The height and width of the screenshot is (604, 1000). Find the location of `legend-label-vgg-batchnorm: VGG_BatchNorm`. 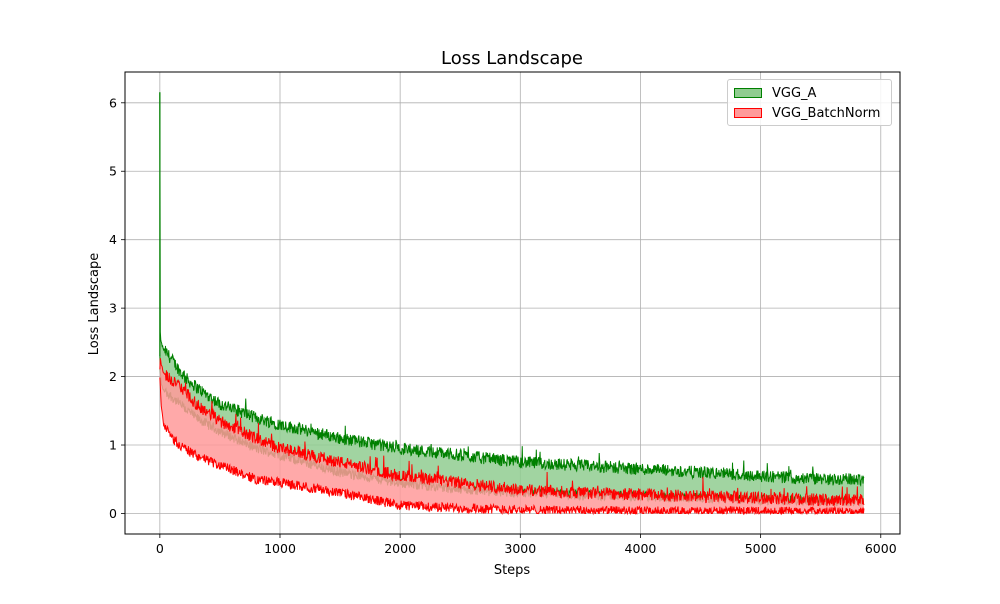

legend-label-vgg-batchnorm: VGG_BatchNorm is located at coordinates (826, 113).